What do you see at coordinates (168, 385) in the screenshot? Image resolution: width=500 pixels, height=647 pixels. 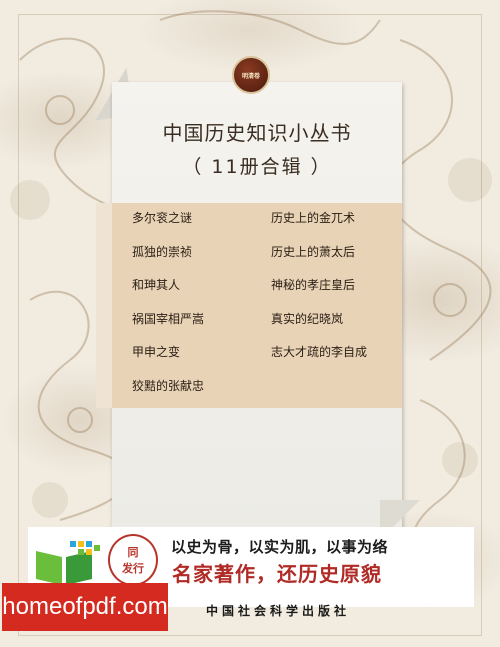 I see `list-item: 狡黠的张献忠` at bounding box center [168, 385].